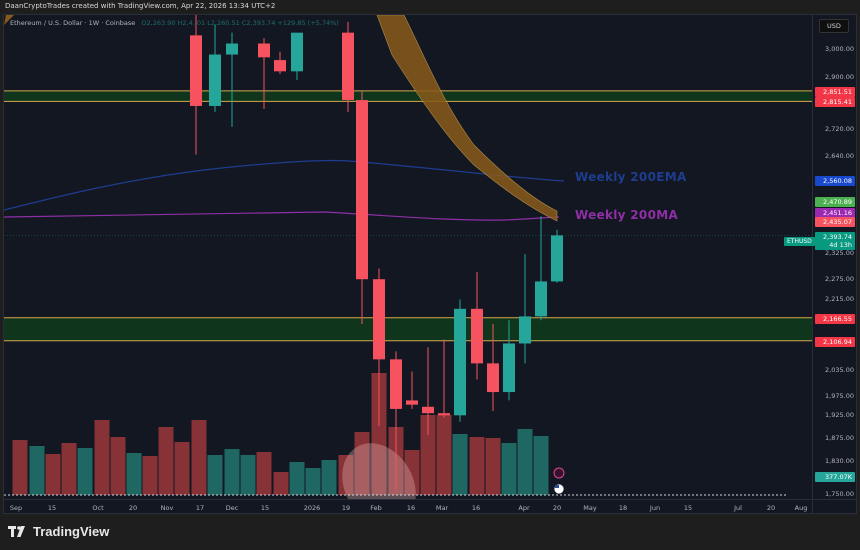  I want to click on time-tick-label: Aug, so click(801, 508).